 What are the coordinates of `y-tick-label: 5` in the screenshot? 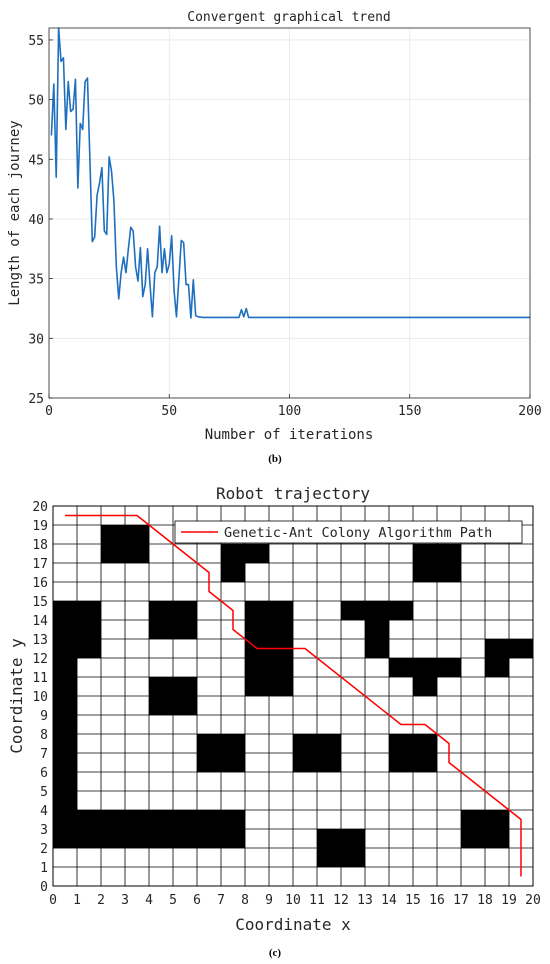 It's located at (44, 792).